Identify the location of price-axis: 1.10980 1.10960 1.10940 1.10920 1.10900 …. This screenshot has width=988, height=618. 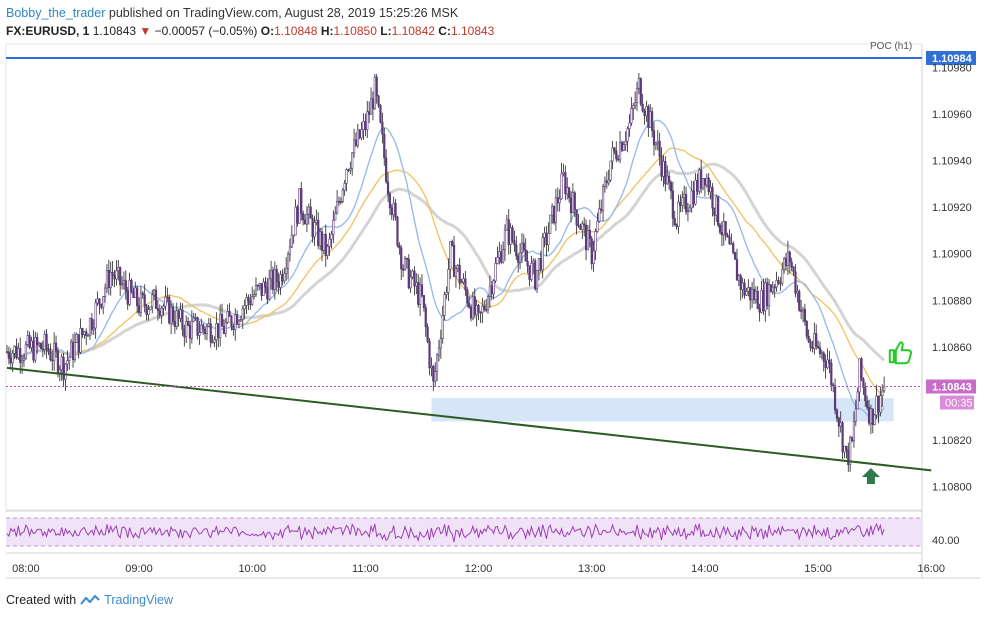
(952, 277).